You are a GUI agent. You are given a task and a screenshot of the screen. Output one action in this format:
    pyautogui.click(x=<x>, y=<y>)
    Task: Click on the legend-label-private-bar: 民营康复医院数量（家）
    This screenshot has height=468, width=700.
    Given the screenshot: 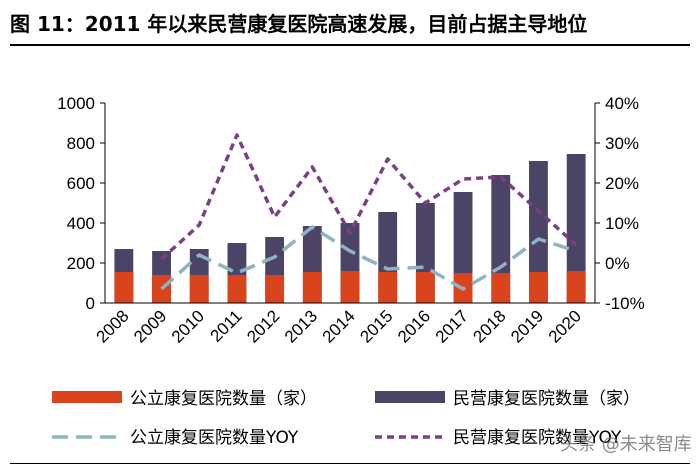 What is the action you would take?
    pyautogui.click(x=546, y=399)
    